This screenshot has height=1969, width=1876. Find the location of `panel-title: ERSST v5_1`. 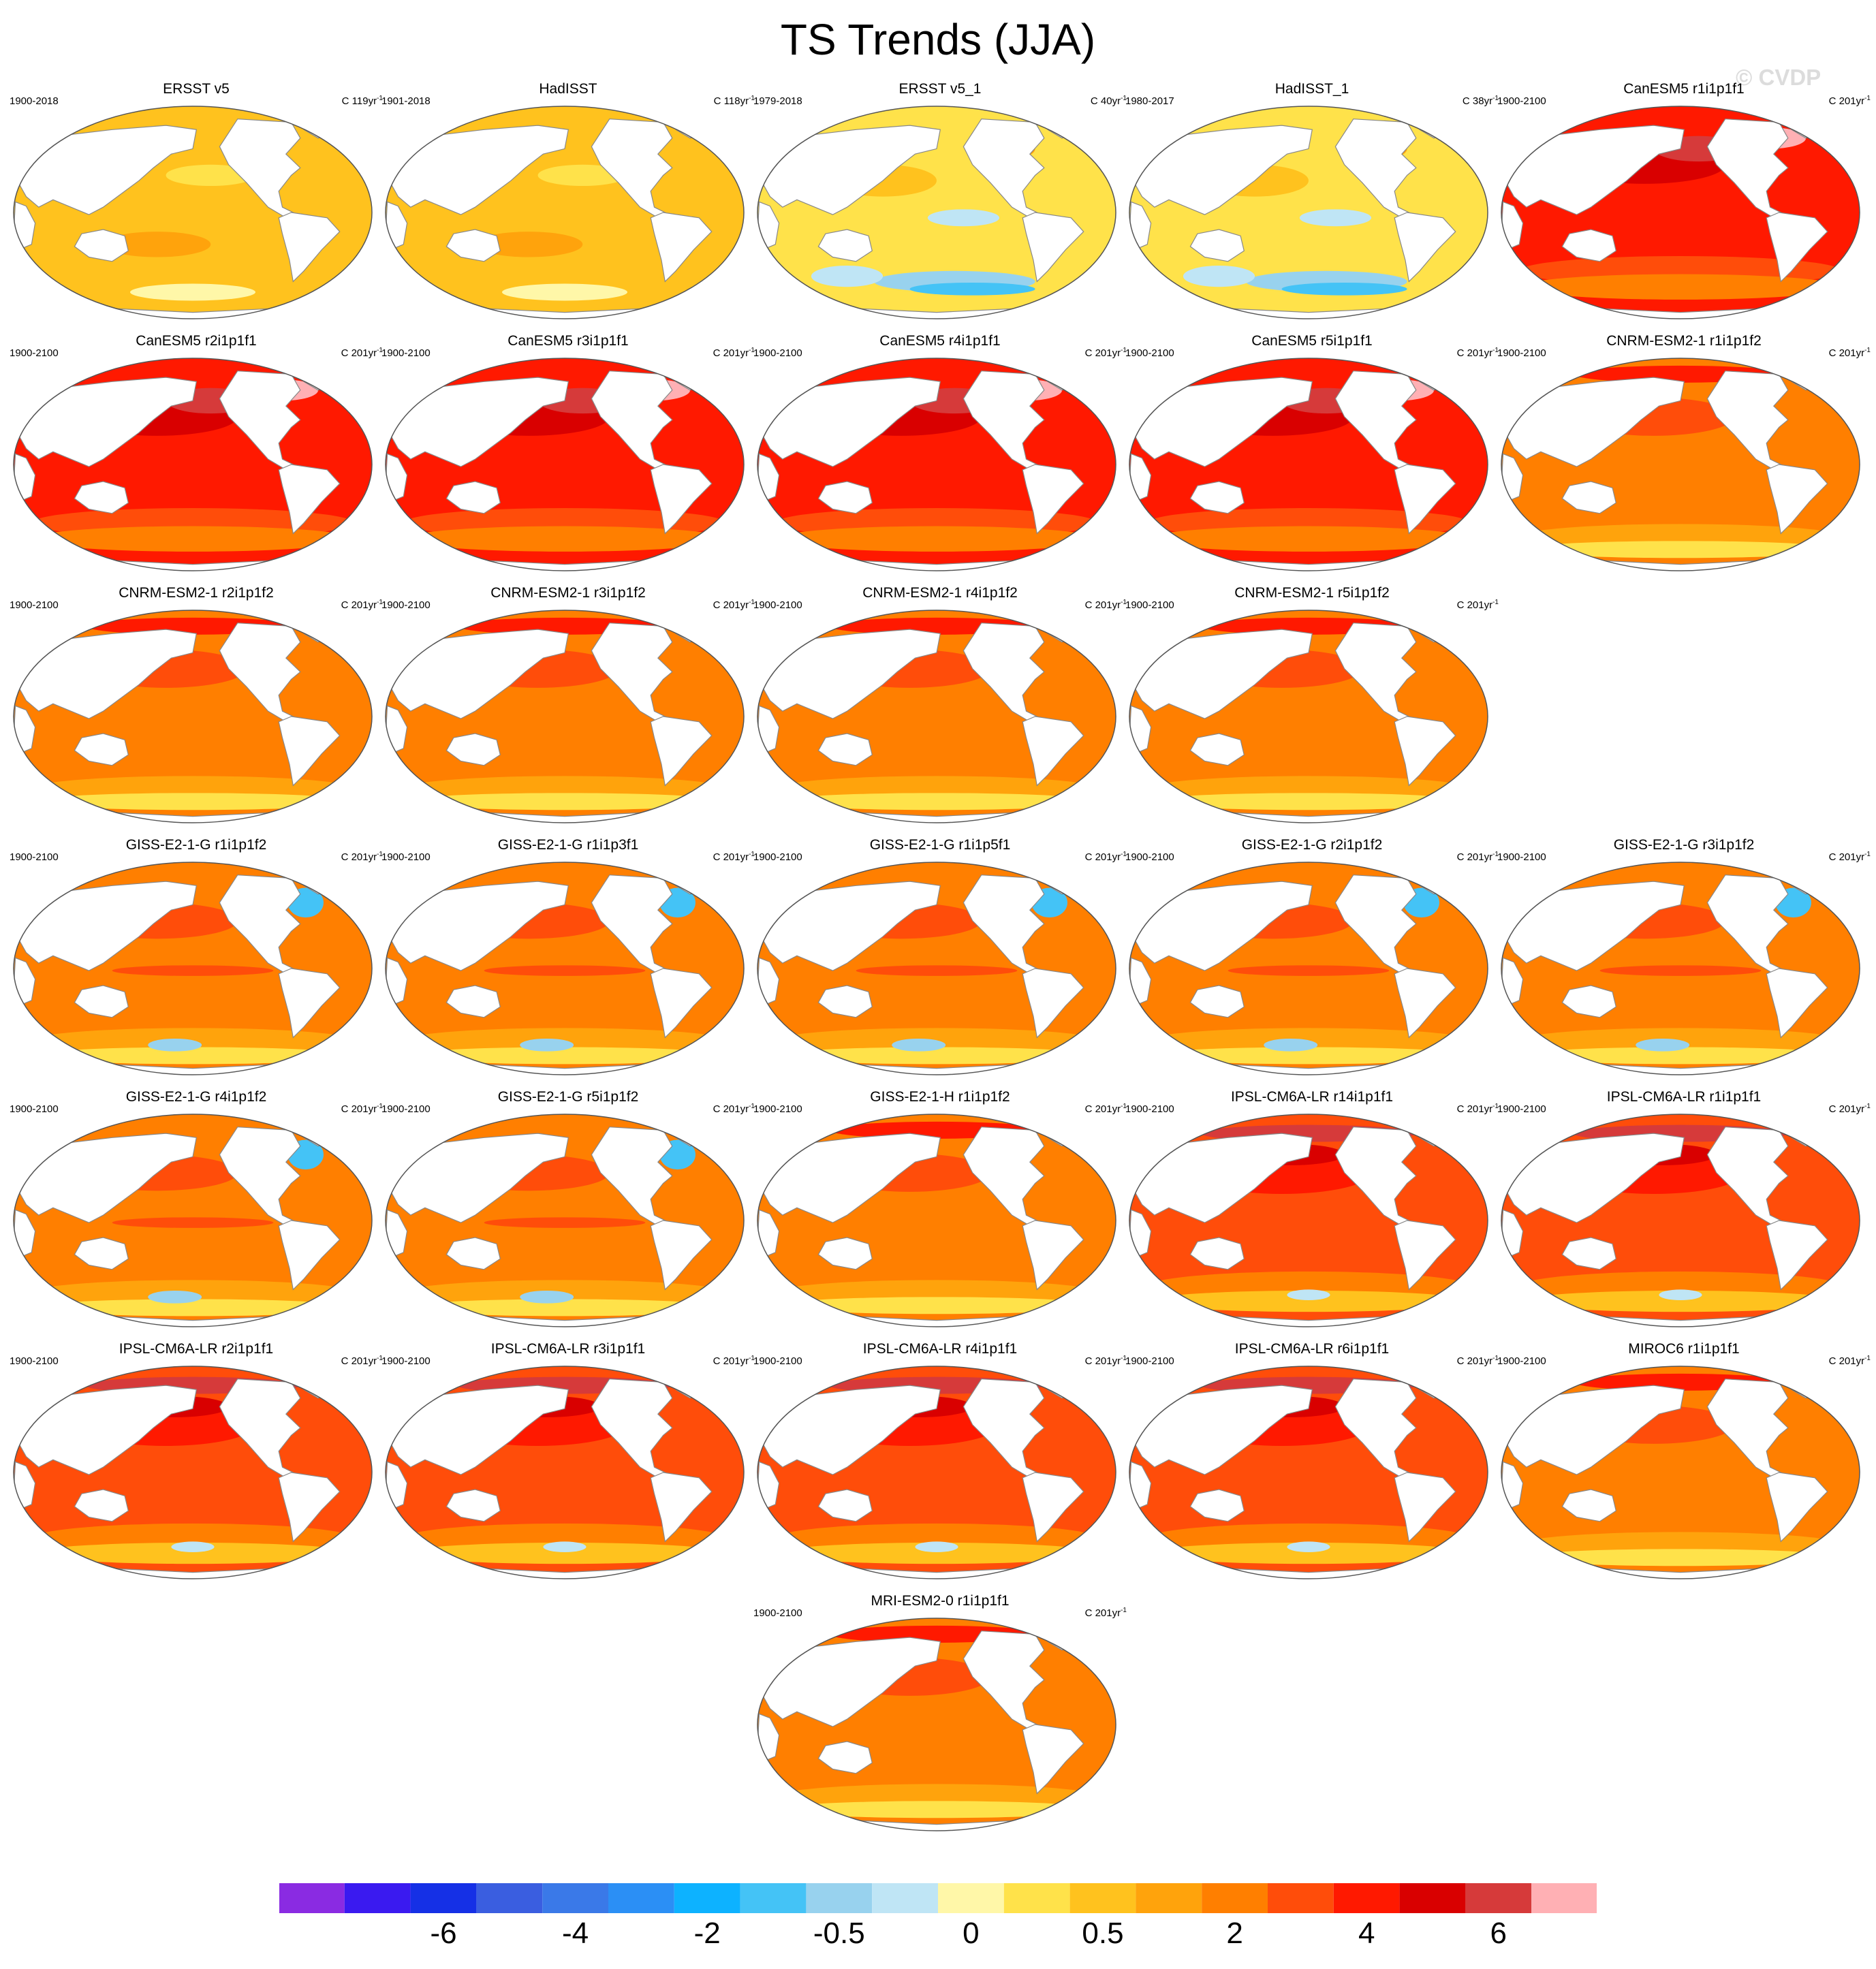

panel-title: ERSST v5_1 is located at coordinates (940, 89).